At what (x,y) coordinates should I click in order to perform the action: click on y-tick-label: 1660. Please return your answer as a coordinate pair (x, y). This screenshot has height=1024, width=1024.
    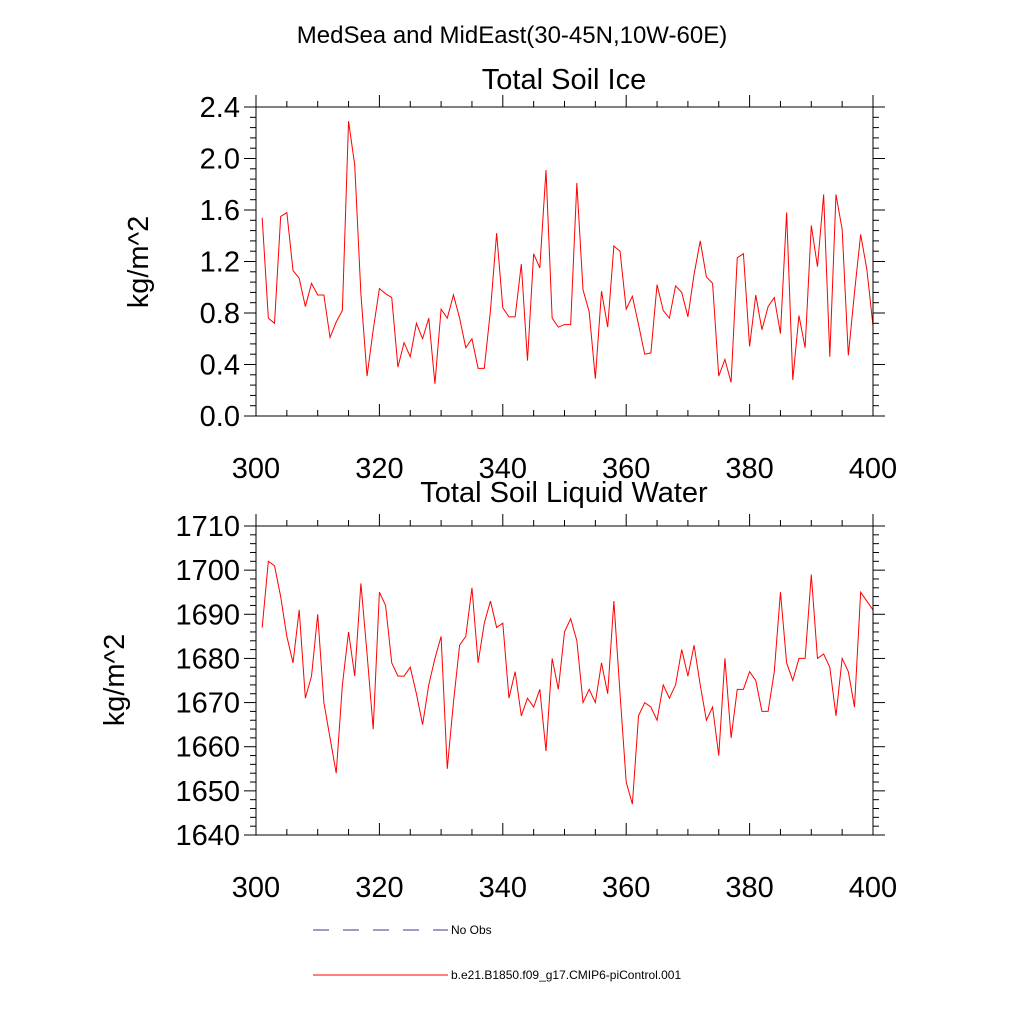
    Looking at the image, I should click on (207, 748).